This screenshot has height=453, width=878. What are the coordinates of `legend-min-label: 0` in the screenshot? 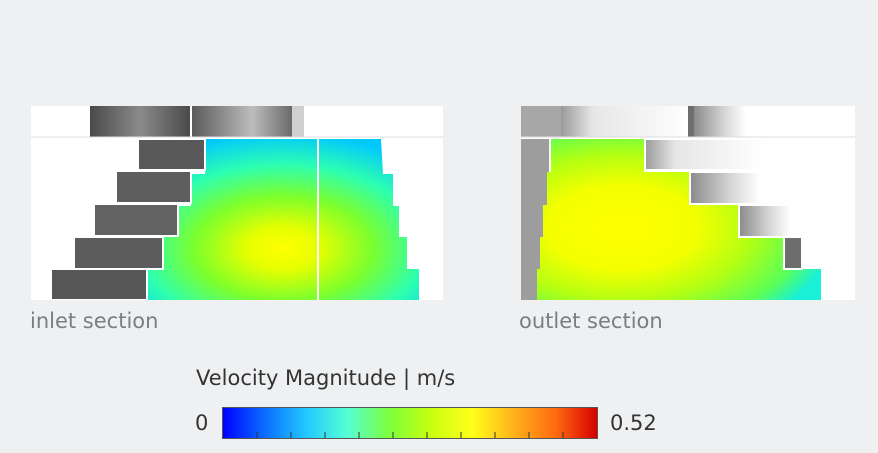 It's located at (202, 423).